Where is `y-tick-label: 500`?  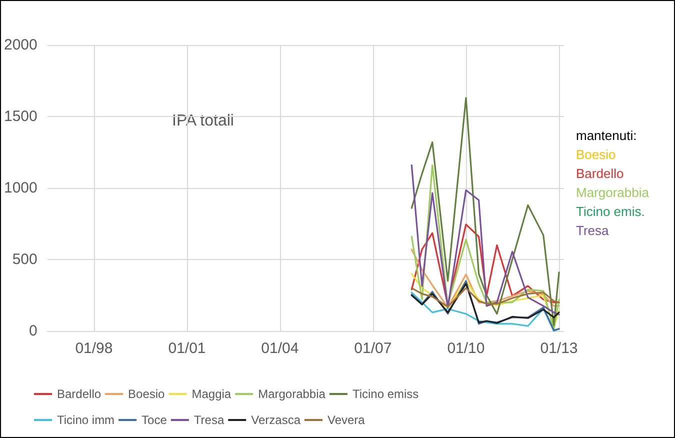 y-tick-label: 500 is located at coordinates (25, 259).